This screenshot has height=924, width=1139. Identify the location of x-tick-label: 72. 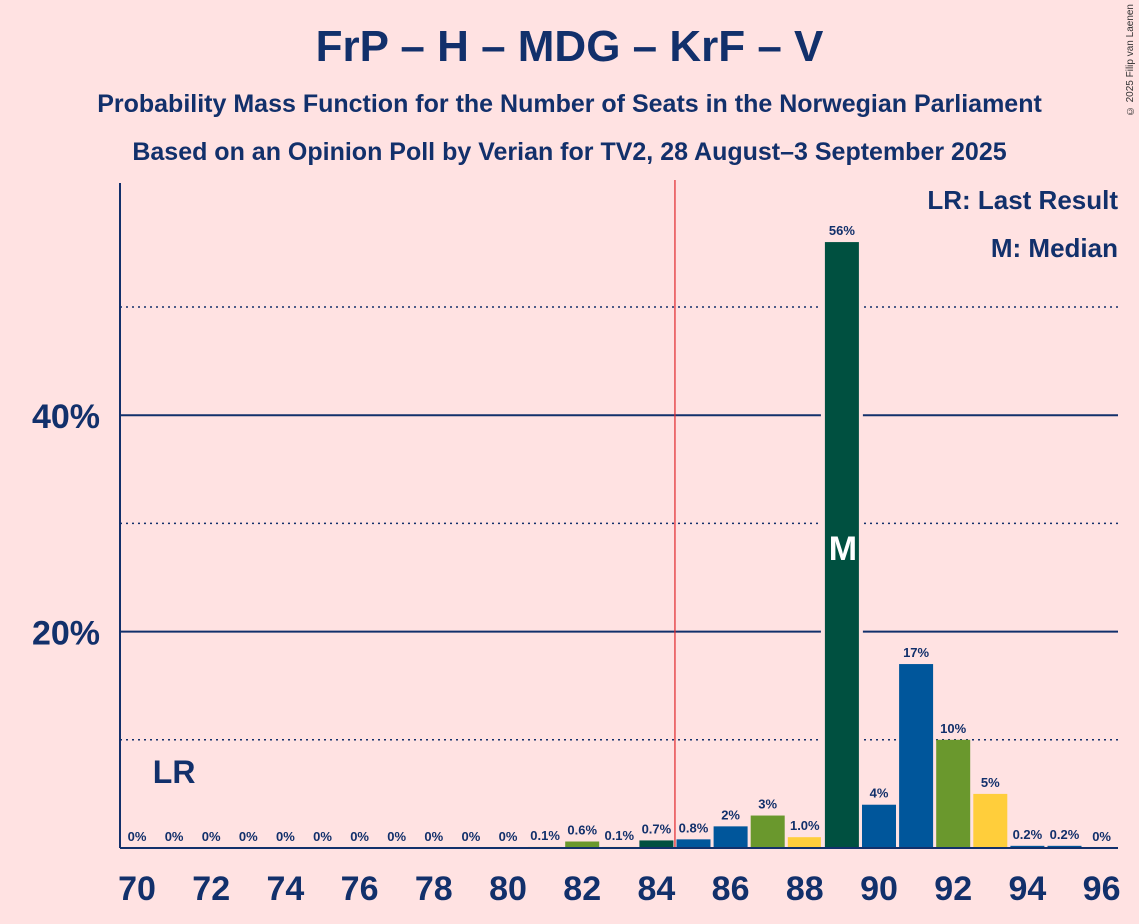
(211, 889).